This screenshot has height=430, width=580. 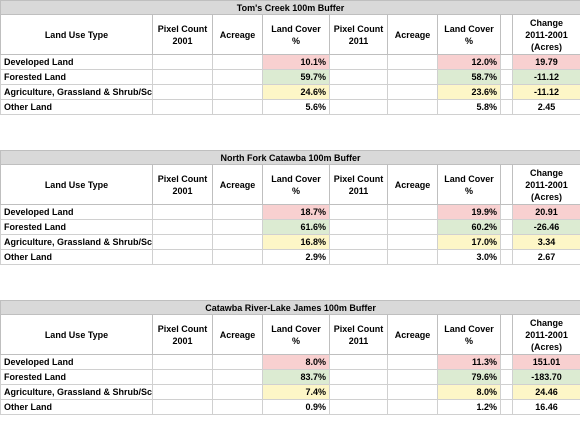 I want to click on header-land-use-type: Land Use Type, so click(x=76, y=34).